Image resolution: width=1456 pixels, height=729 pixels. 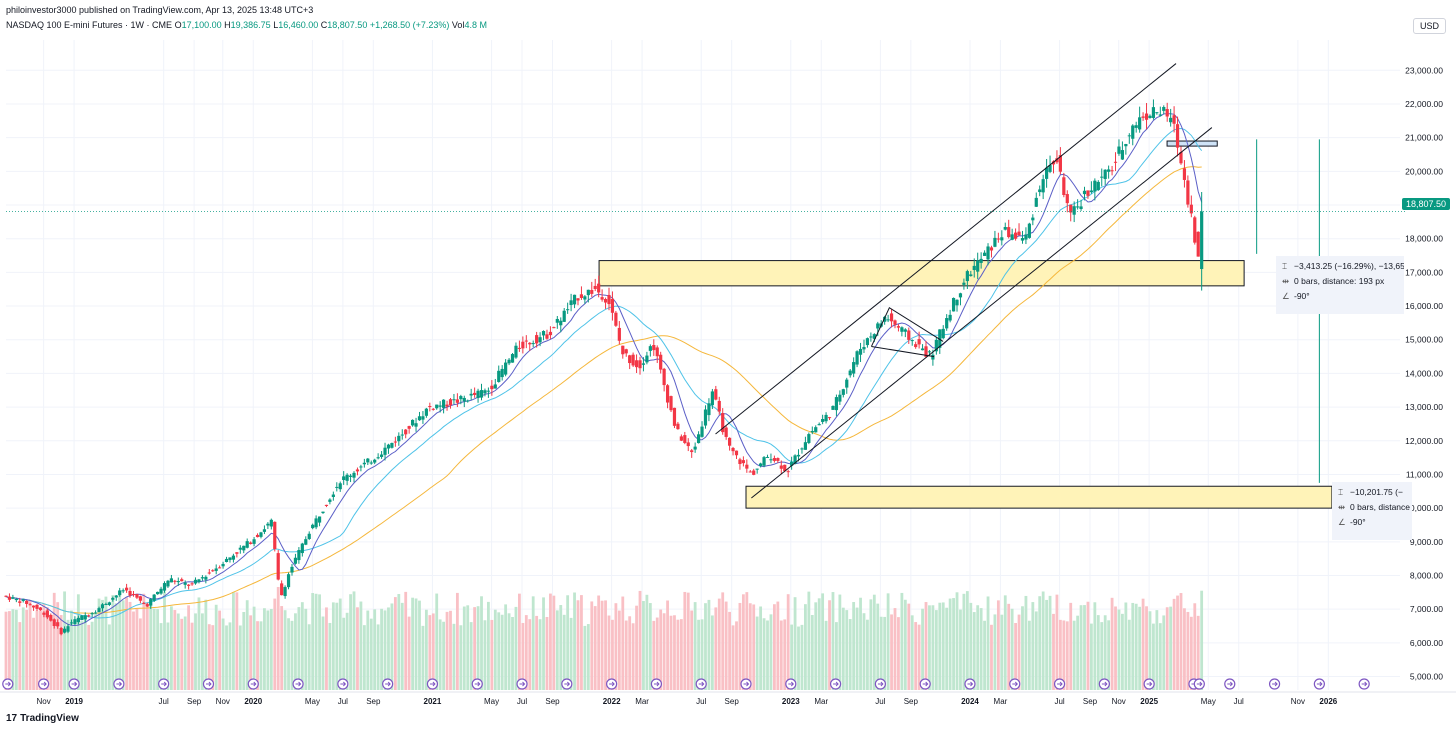 What do you see at coordinates (44, 701) in the screenshot?
I see `x-tick-label: Nov` at bounding box center [44, 701].